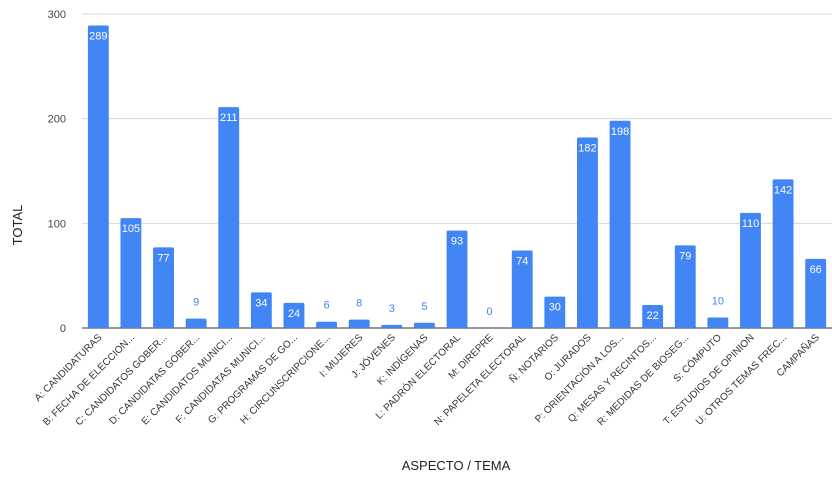 The width and height of the screenshot is (832, 481). I want to click on data-label: 3, so click(392, 309).